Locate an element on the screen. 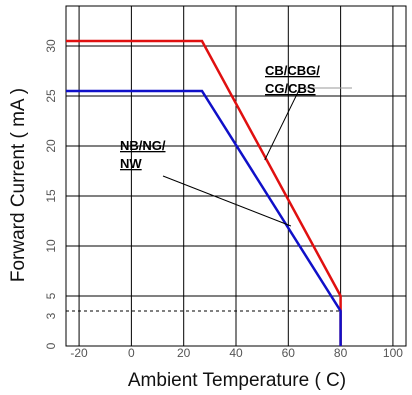 Image resolution: width=412 pixels, height=395 pixels. leader-line-cb is located at coordinates (282, 124).